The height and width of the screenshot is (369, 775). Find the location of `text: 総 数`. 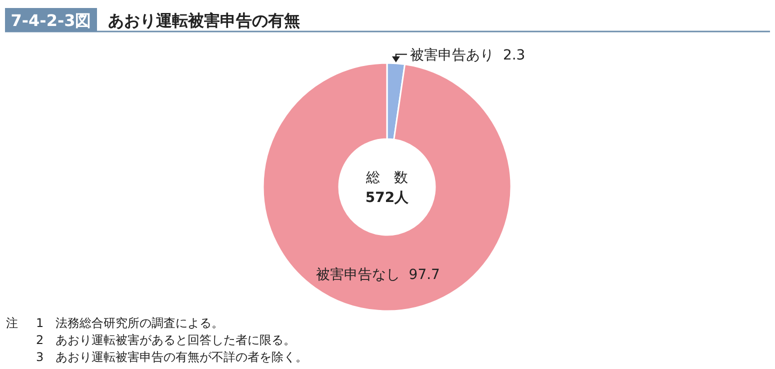

text: 総 数 is located at coordinates (386, 178).